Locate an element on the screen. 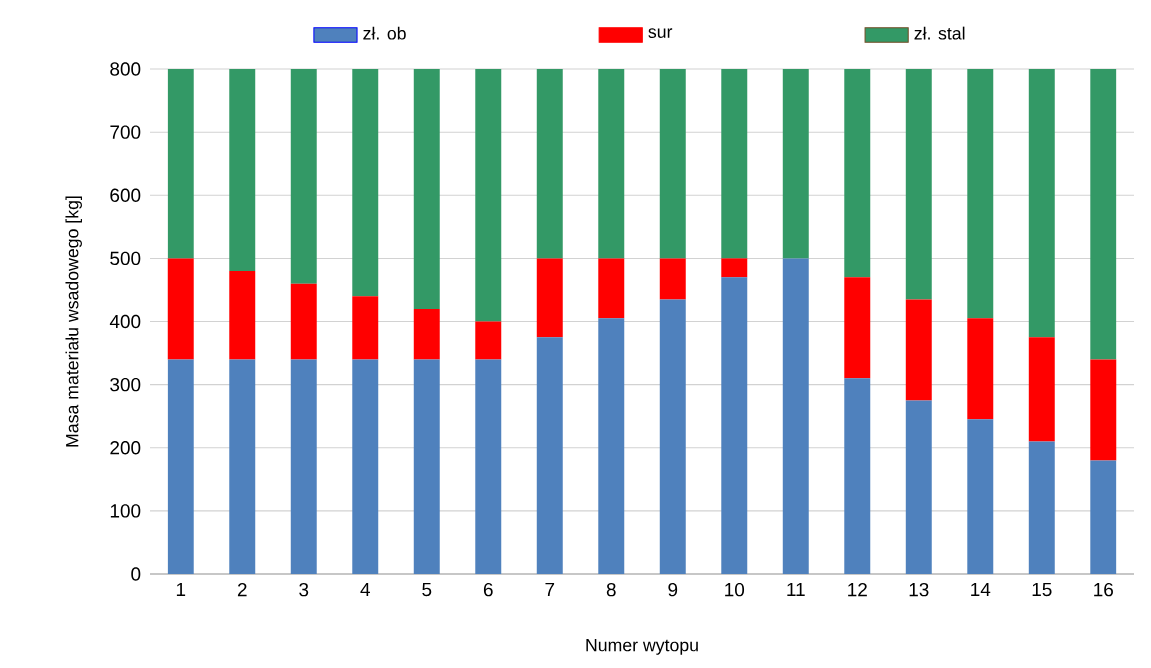 The image size is (1151, 668). x-tick-label: 4 is located at coordinates (365, 589).